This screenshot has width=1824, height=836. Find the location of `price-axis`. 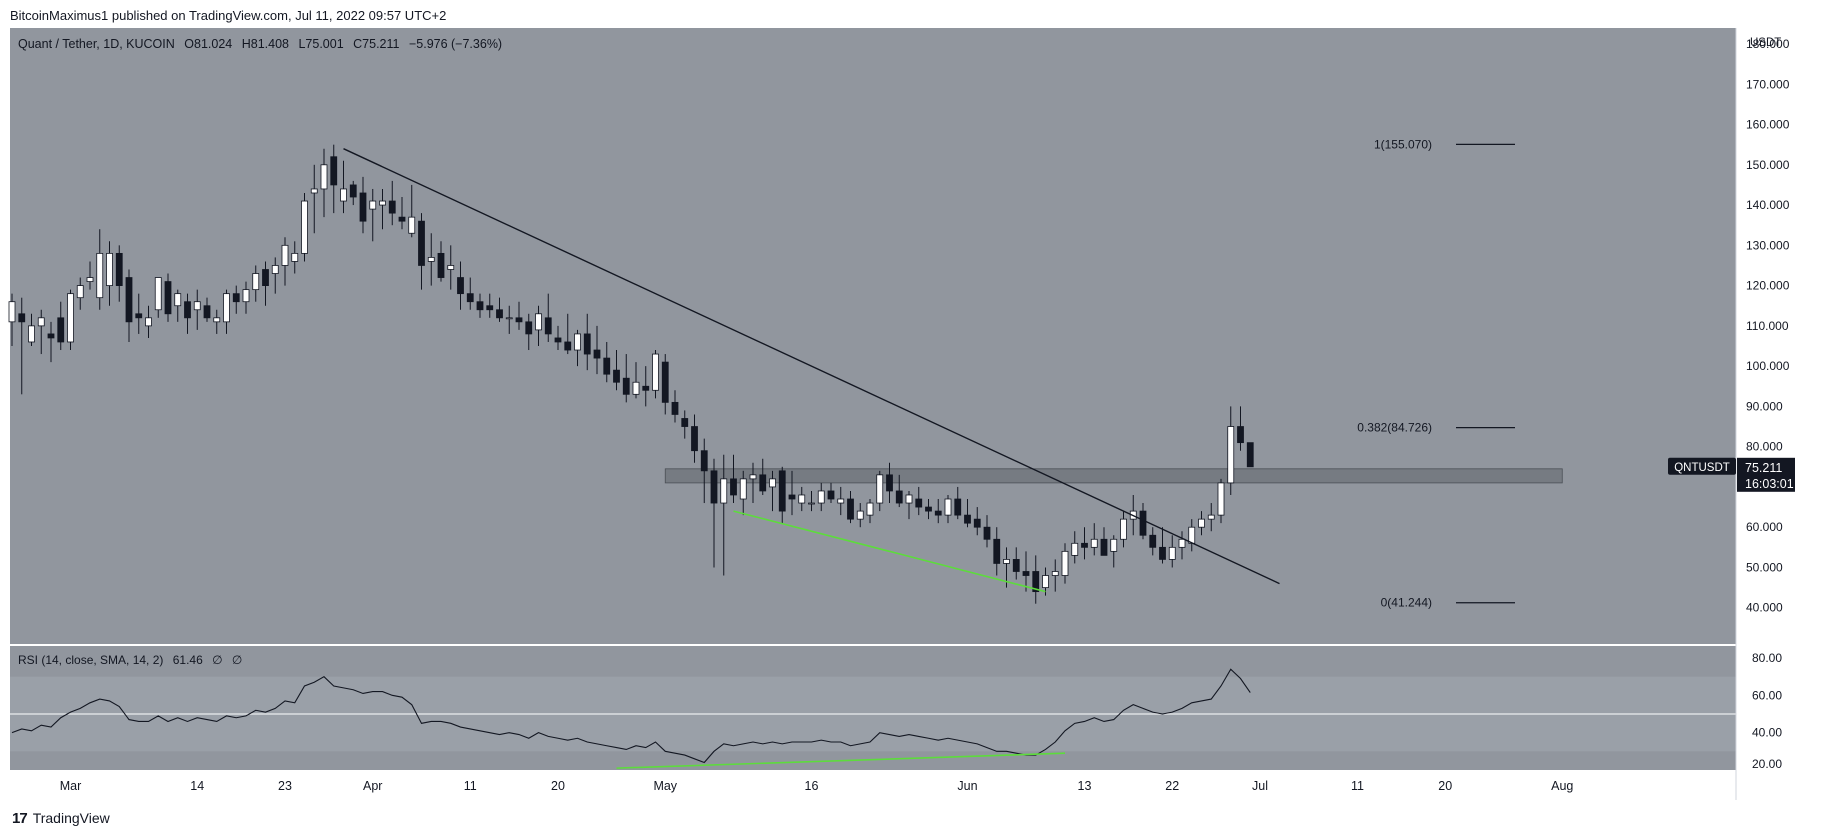

price-axis is located at coordinates (1780, 399).